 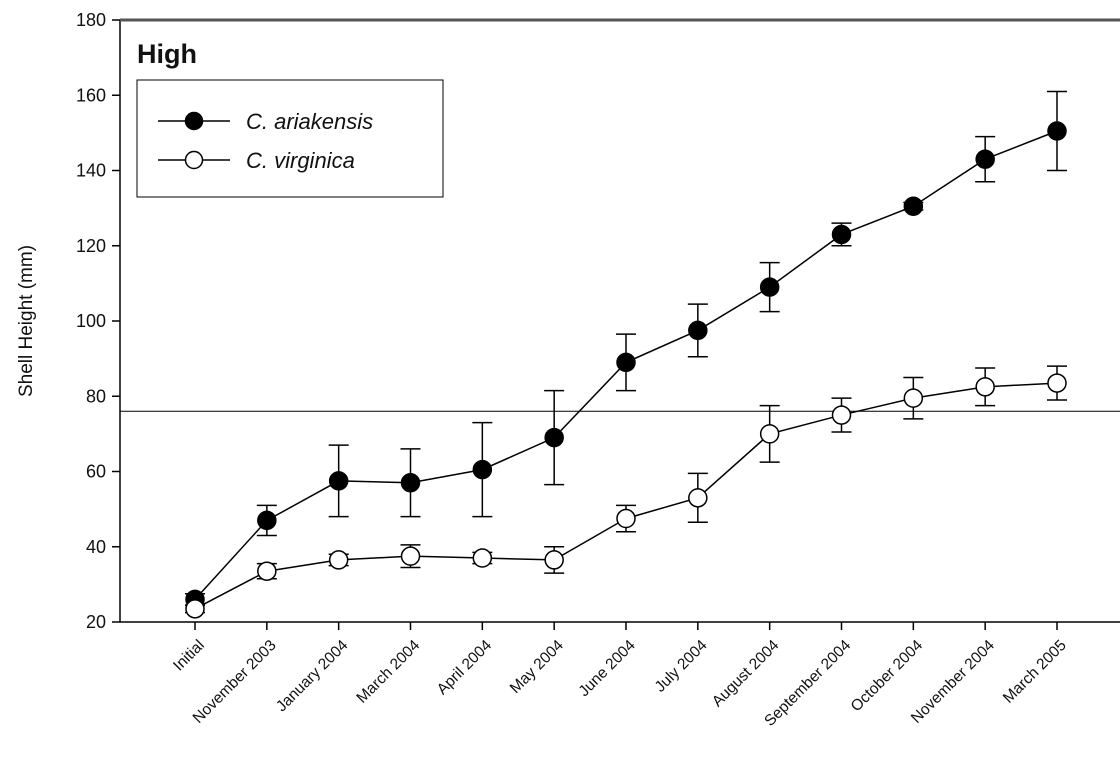 I want to click on legend-label-virginica: C. virginica, so click(x=300, y=160).